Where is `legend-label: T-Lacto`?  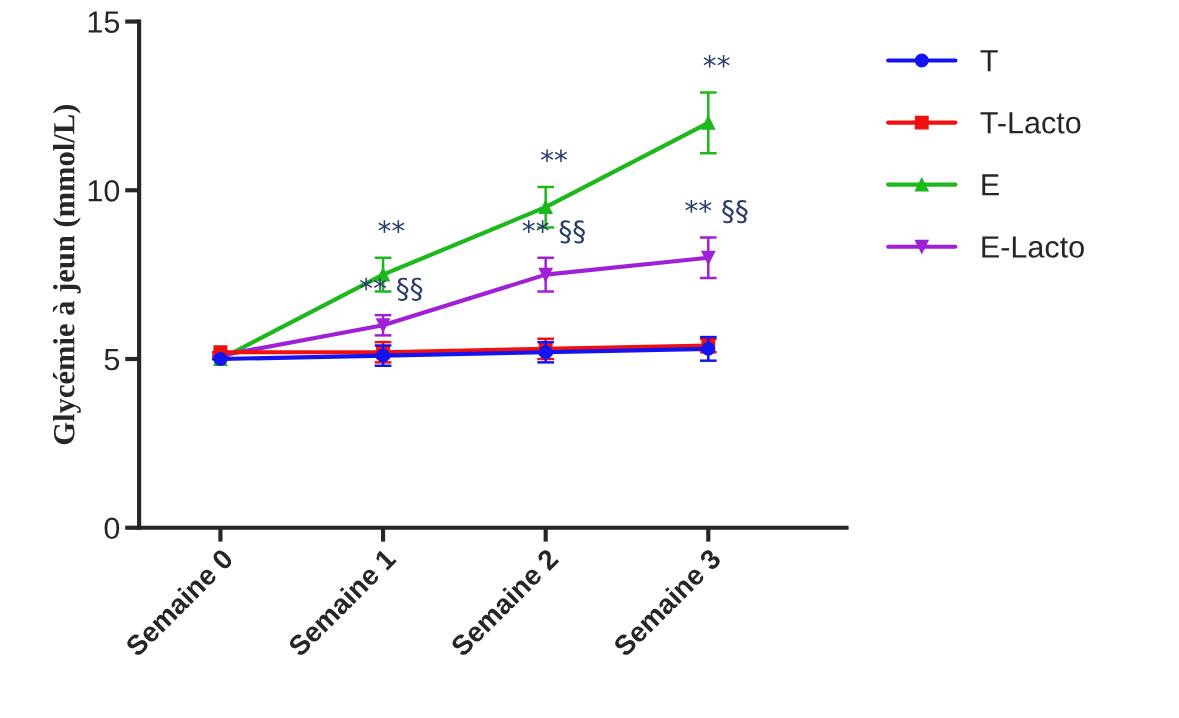 legend-label: T-Lacto is located at coordinates (1030, 123).